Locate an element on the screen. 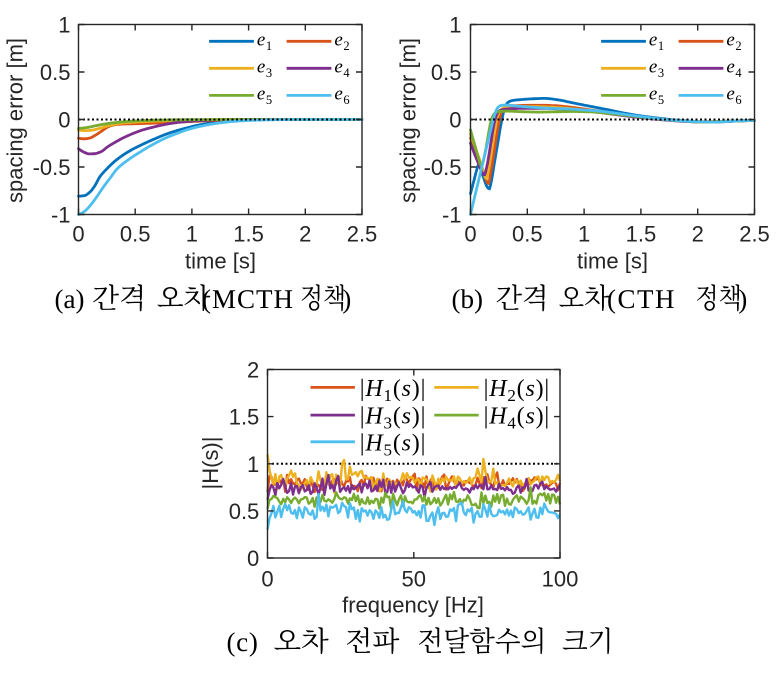 The image size is (784, 683). svg-text: frequency [Hz] is located at coordinates (413, 605).